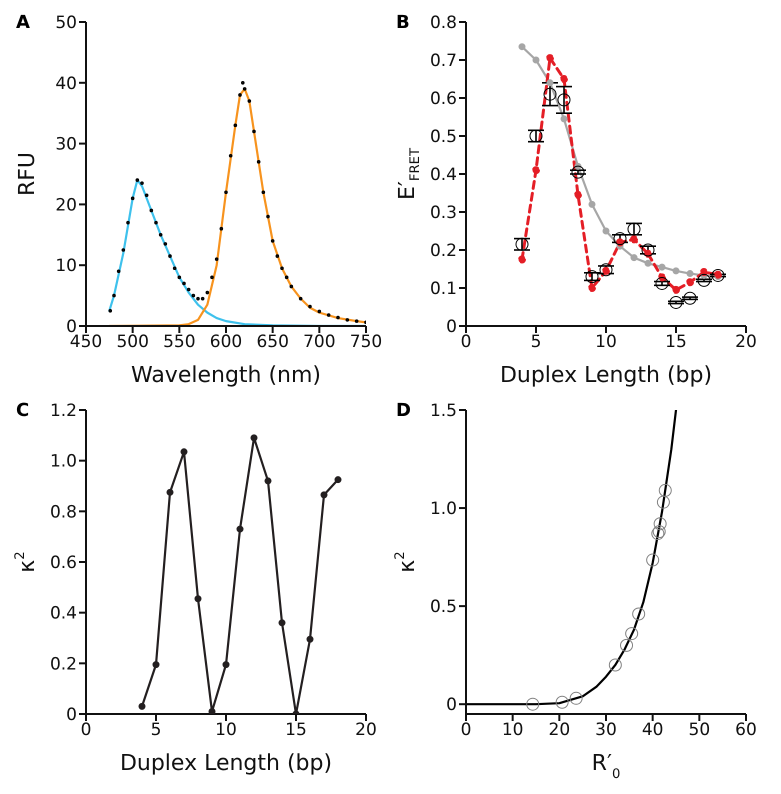 Image resolution: width=781 pixels, height=794 pixels. What do you see at coordinates (443, 289) in the screenshot?
I see `y-tick-label: 0.1` at bounding box center [443, 289].